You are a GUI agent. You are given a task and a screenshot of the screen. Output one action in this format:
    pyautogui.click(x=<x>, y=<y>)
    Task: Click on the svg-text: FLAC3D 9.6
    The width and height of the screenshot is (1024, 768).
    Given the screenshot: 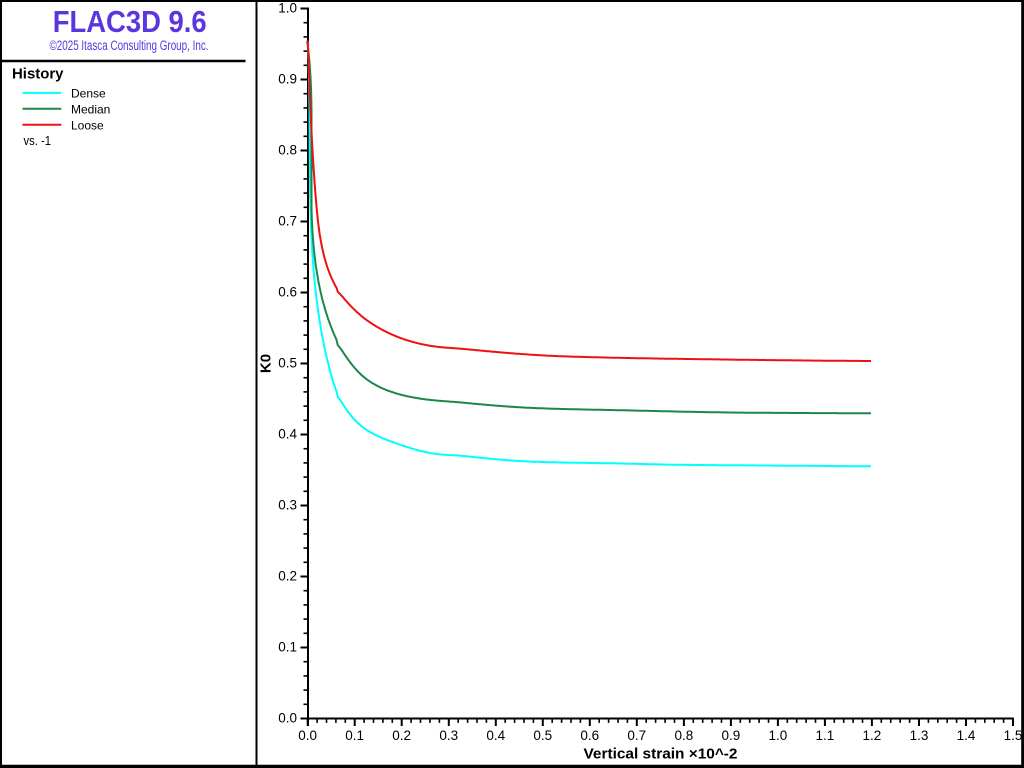 What is the action you would take?
    pyautogui.click(x=130, y=21)
    